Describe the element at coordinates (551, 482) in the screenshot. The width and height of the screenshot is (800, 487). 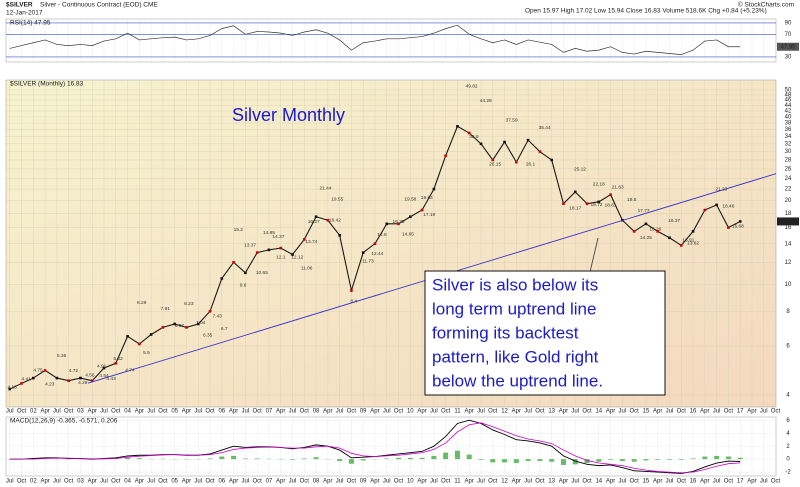
I see `x-tick-label: 13` at that location.